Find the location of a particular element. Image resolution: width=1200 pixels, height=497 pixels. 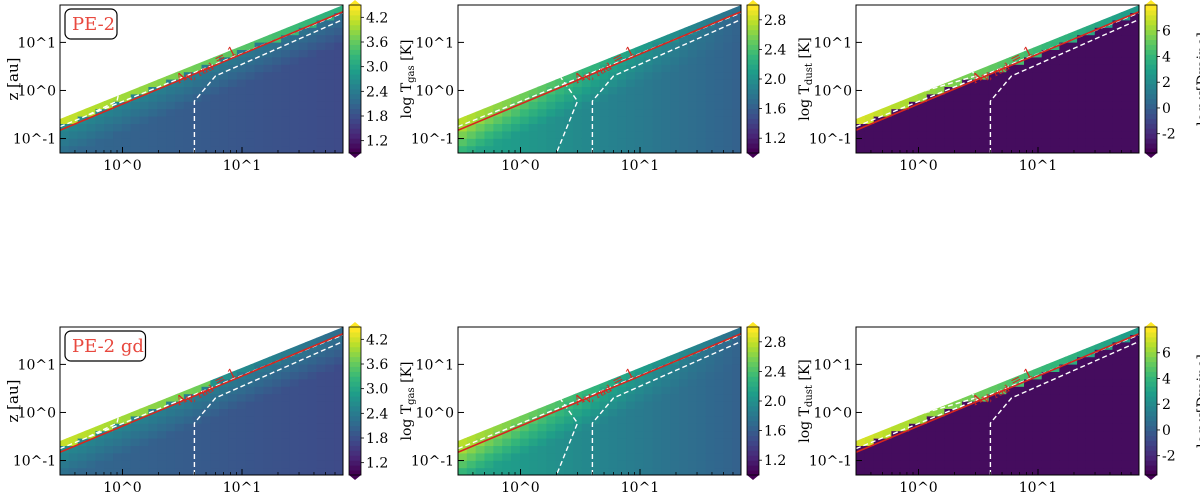

y-tick-label: 10^1 is located at coordinates (37, 43).